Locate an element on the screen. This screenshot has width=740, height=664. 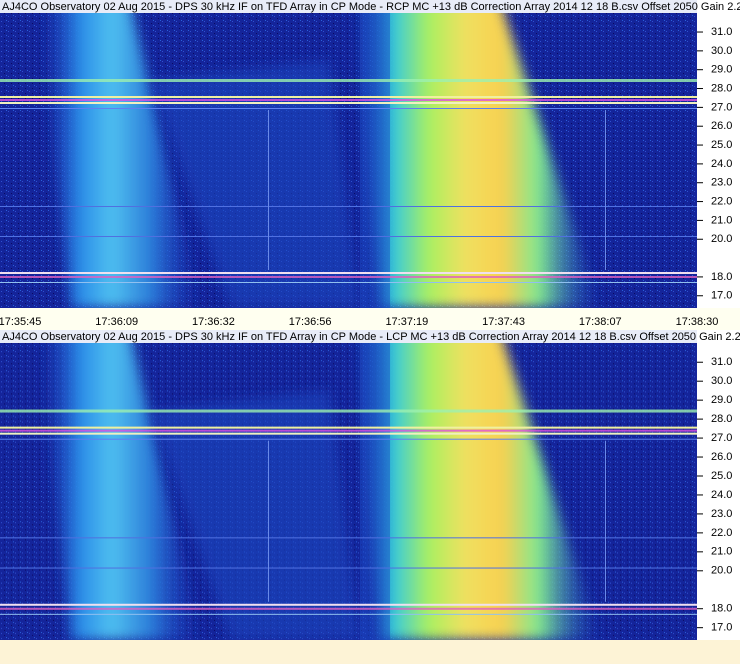
x-tick-label: 17:36:32 is located at coordinates (213, 322).